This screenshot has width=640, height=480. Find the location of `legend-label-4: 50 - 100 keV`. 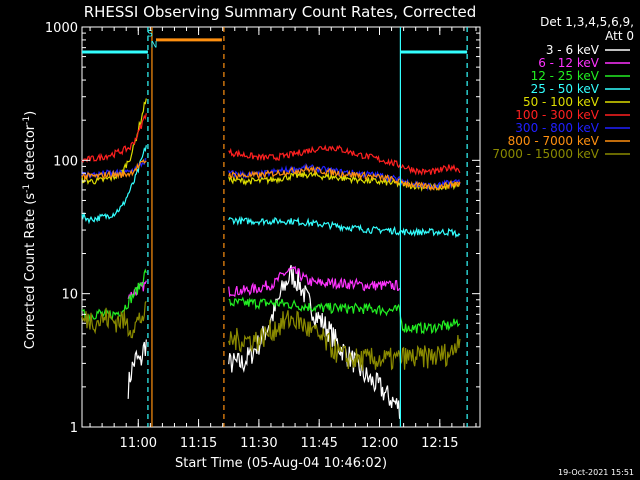

legend-label-4: 50 - 100 keV is located at coordinates (561, 102).